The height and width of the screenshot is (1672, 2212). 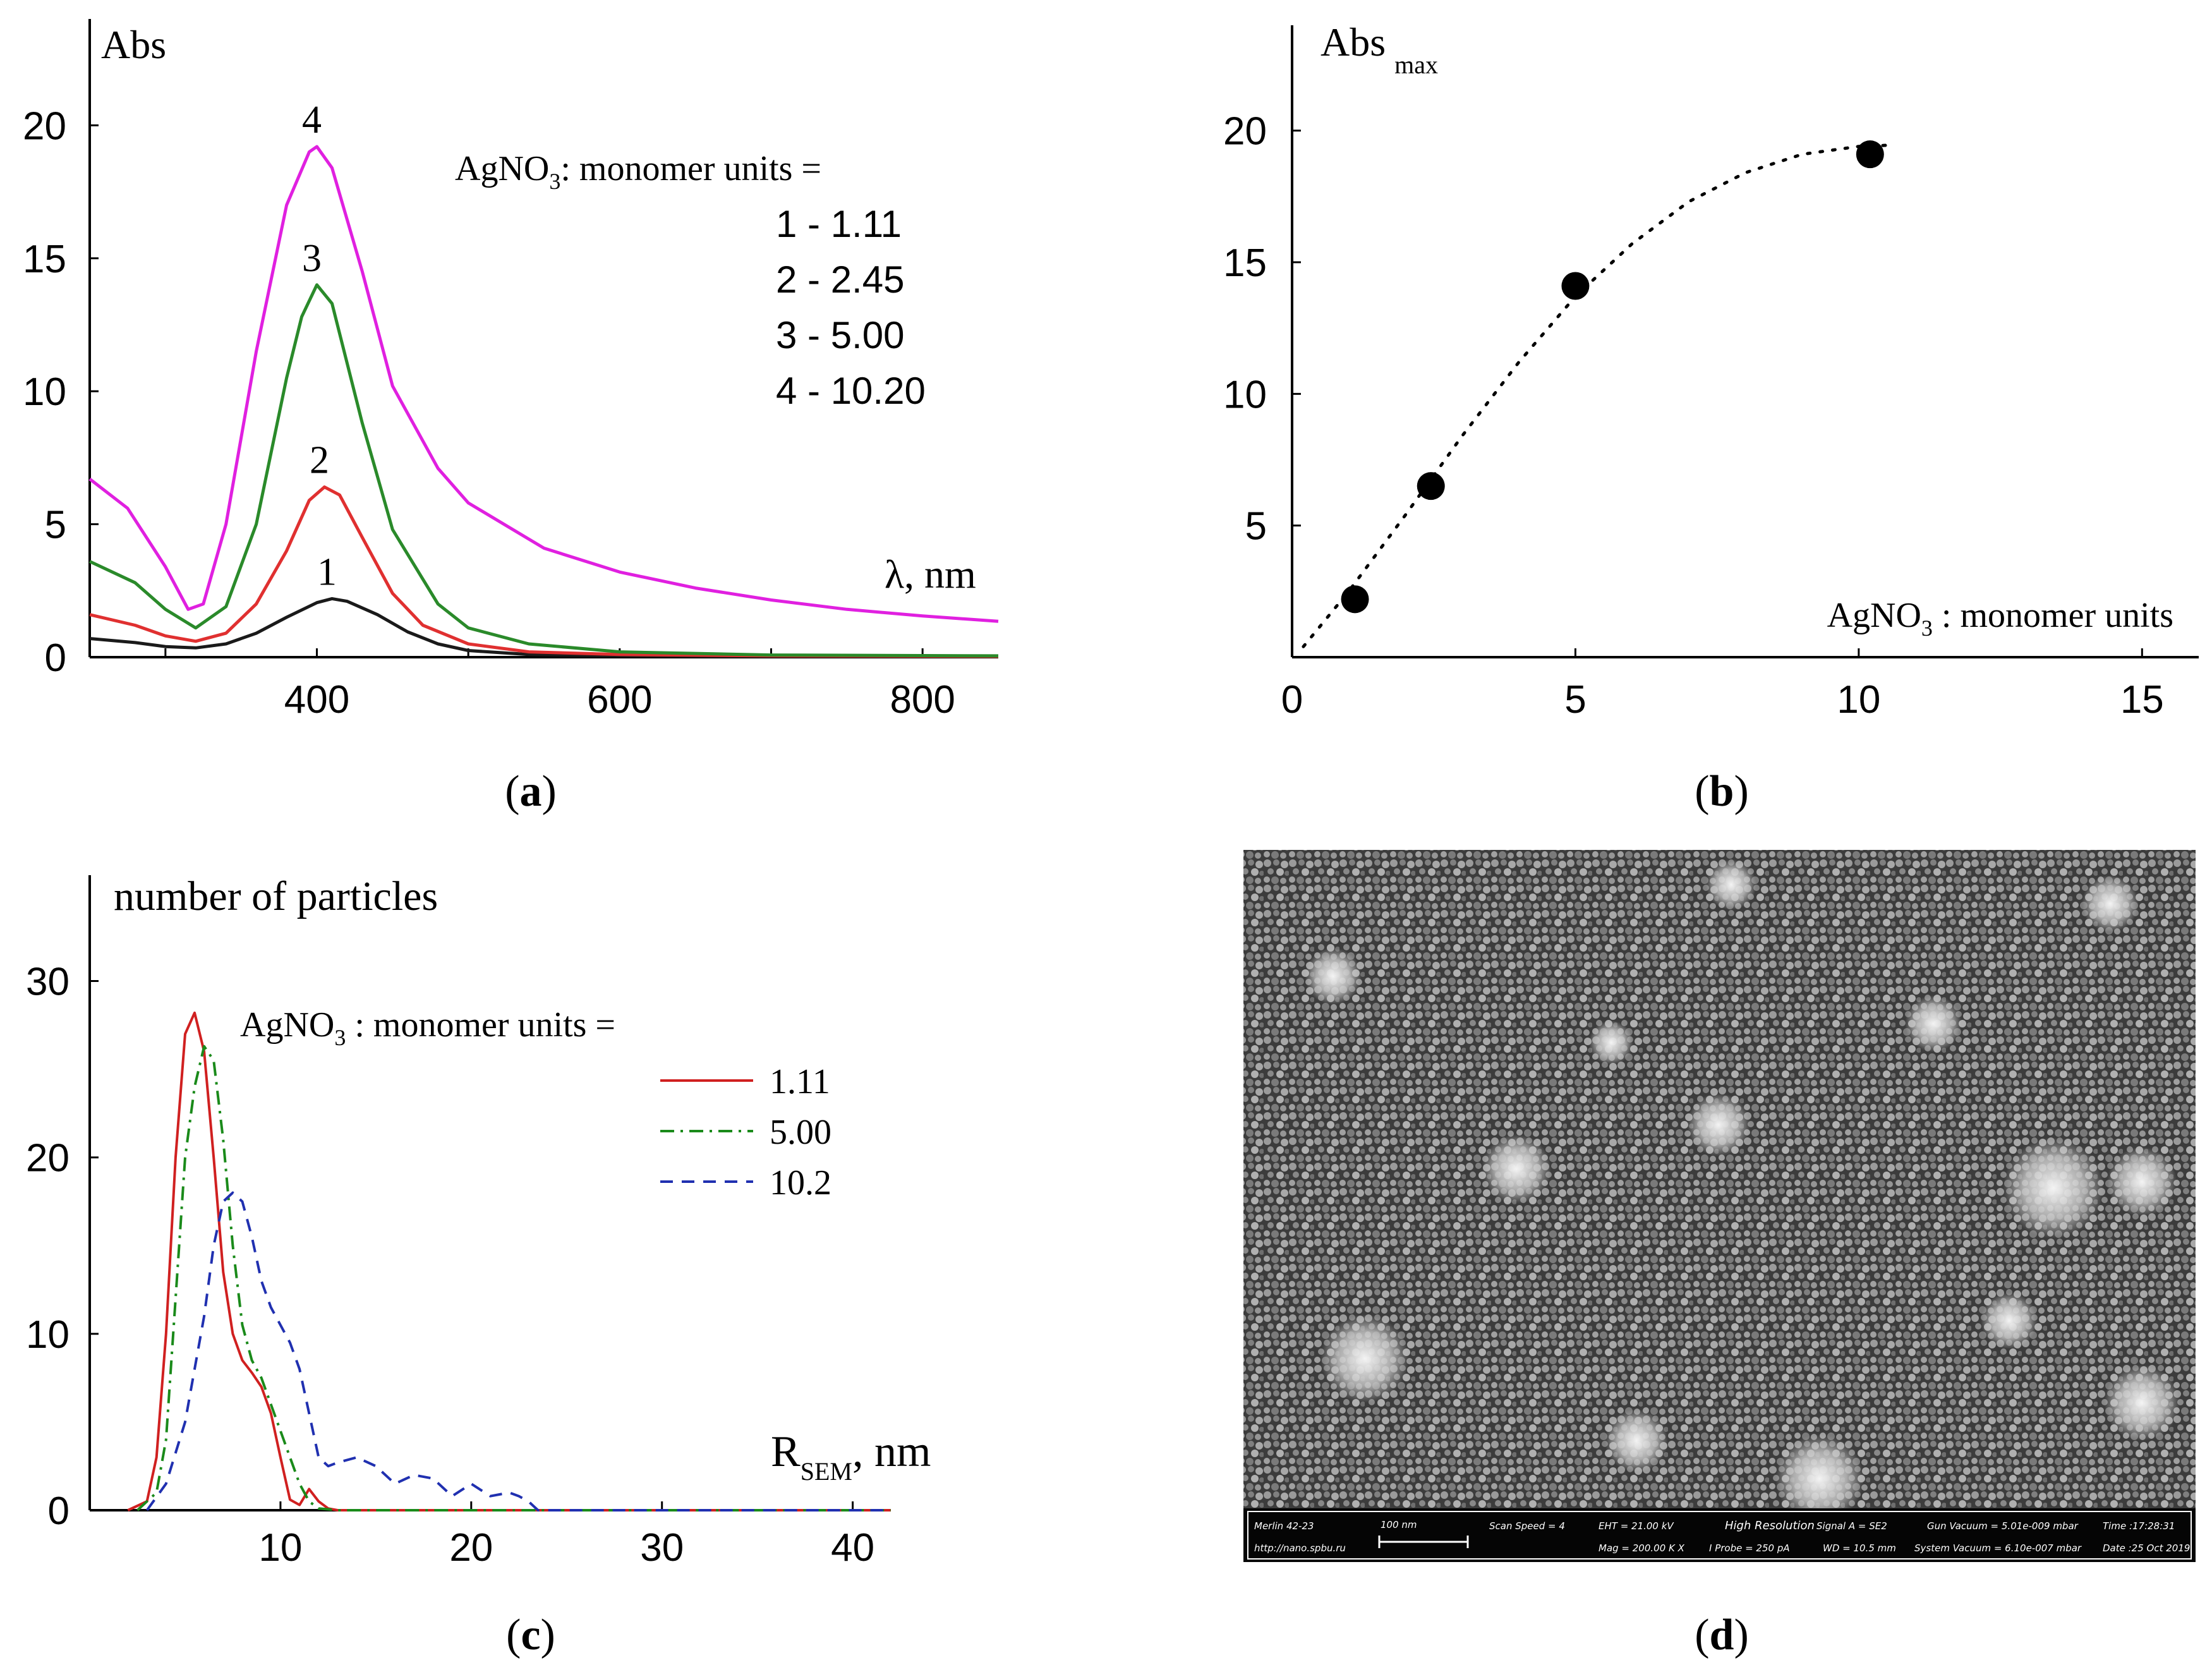 I want to click on panel-a-x-tick-label: 400, so click(x=316, y=700).